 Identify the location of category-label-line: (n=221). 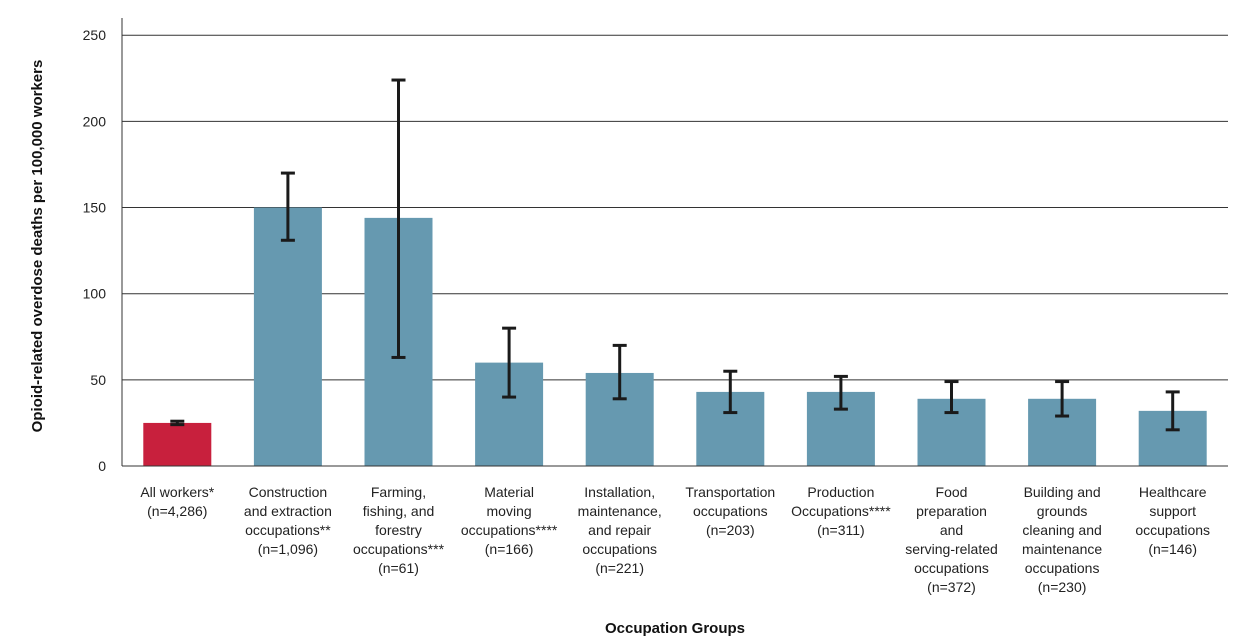
(619, 568).